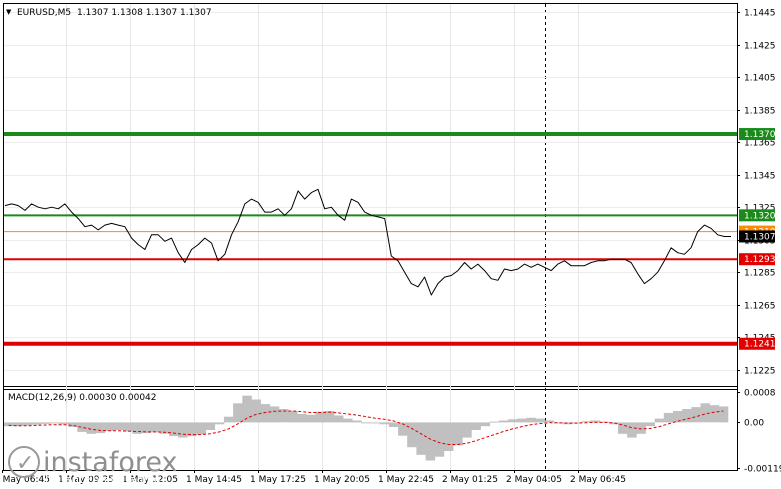 The height and width of the screenshot is (489, 781). I want to click on price-level-tag-label: 1.1241, so click(760, 345).